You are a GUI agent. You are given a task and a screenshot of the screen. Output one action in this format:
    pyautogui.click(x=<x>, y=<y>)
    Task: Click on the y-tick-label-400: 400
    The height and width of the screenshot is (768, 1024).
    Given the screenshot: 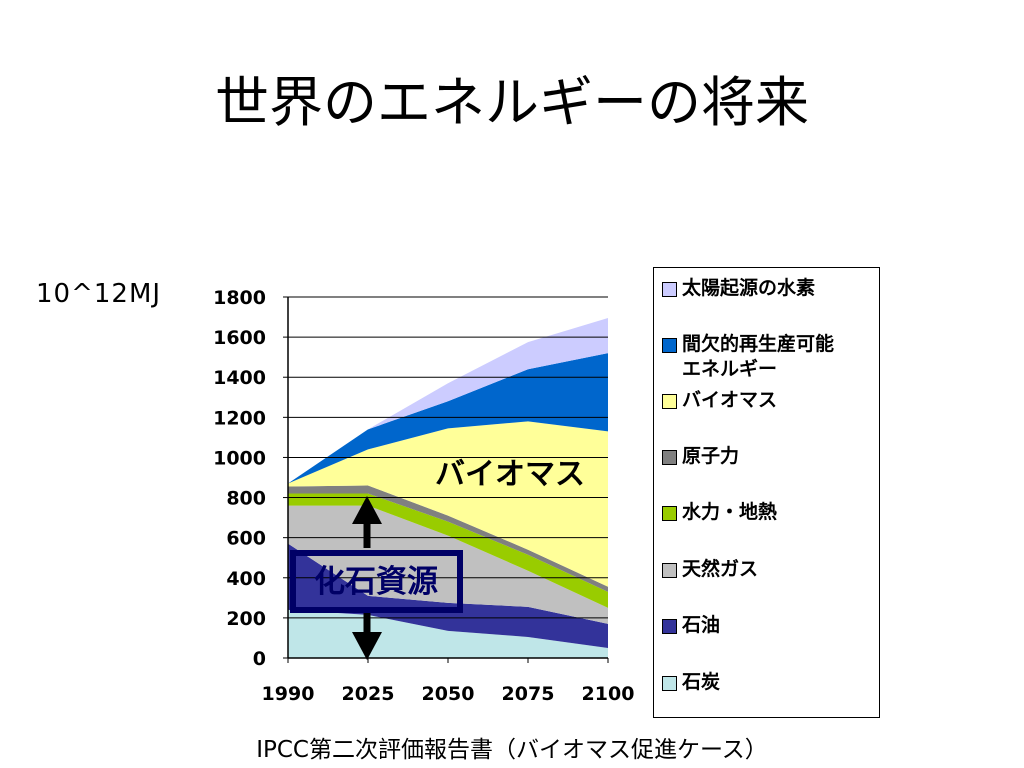 What is the action you would take?
    pyautogui.click(x=246, y=579)
    